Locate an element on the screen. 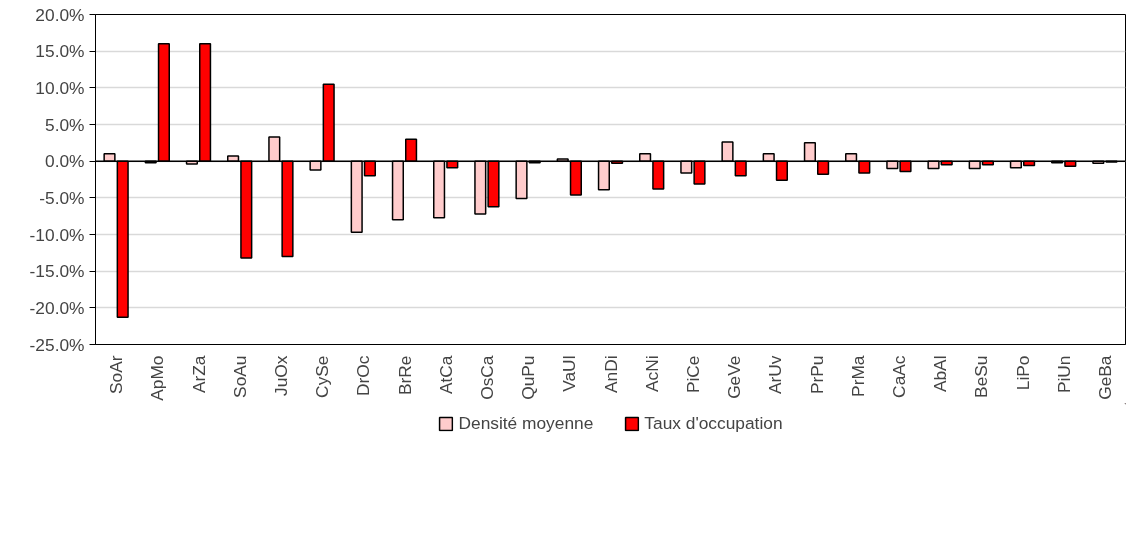 The image size is (1134, 534). y-tick-label: -20.0% is located at coordinates (57, 307).